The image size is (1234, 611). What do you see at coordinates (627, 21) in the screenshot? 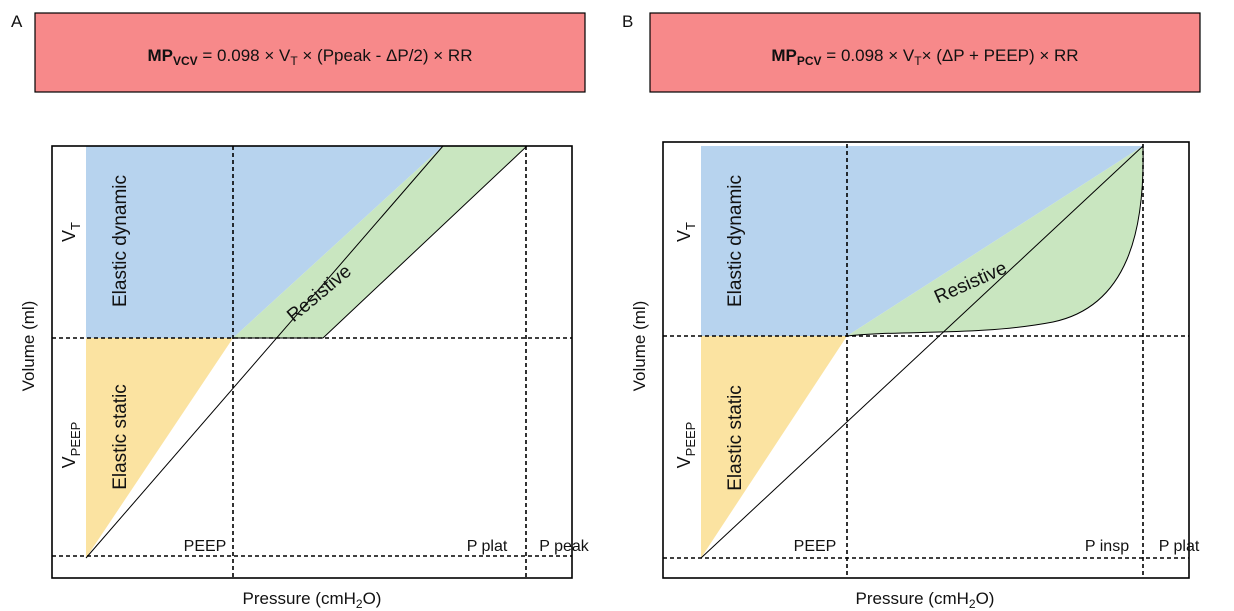
I see `panel-b-letter: B` at bounding box center [627, 21].